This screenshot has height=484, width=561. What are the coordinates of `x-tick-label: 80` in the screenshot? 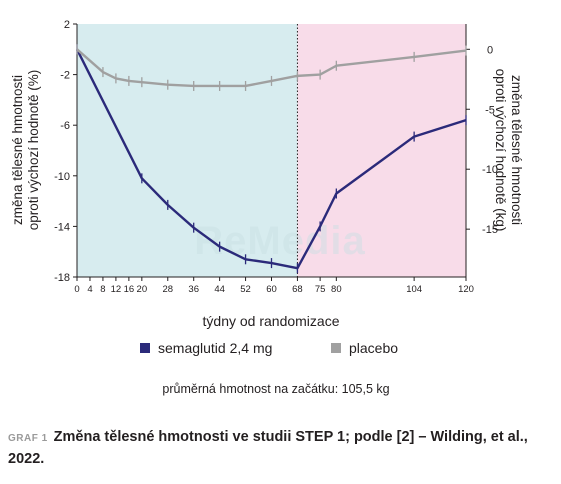 It's located at (336, 289).